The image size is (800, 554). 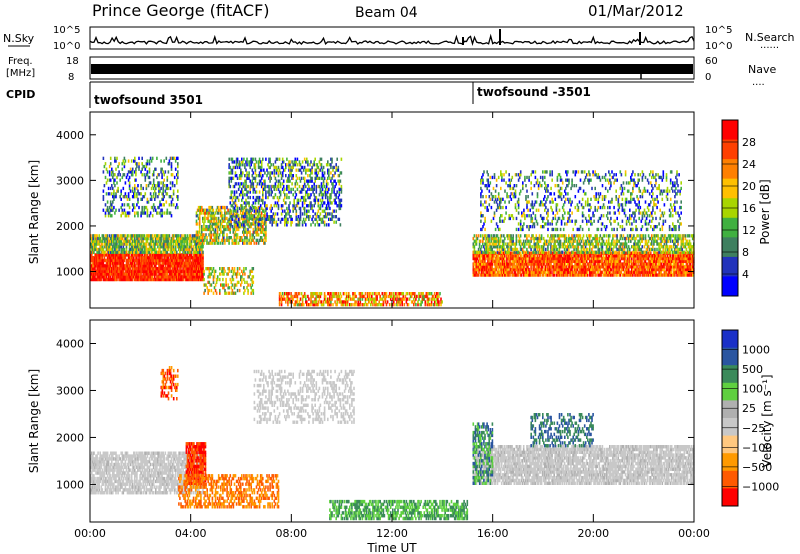 I want to click on velocity-colorbar-label: Velocity [m s⁻¹], so click(x=767, y=420).